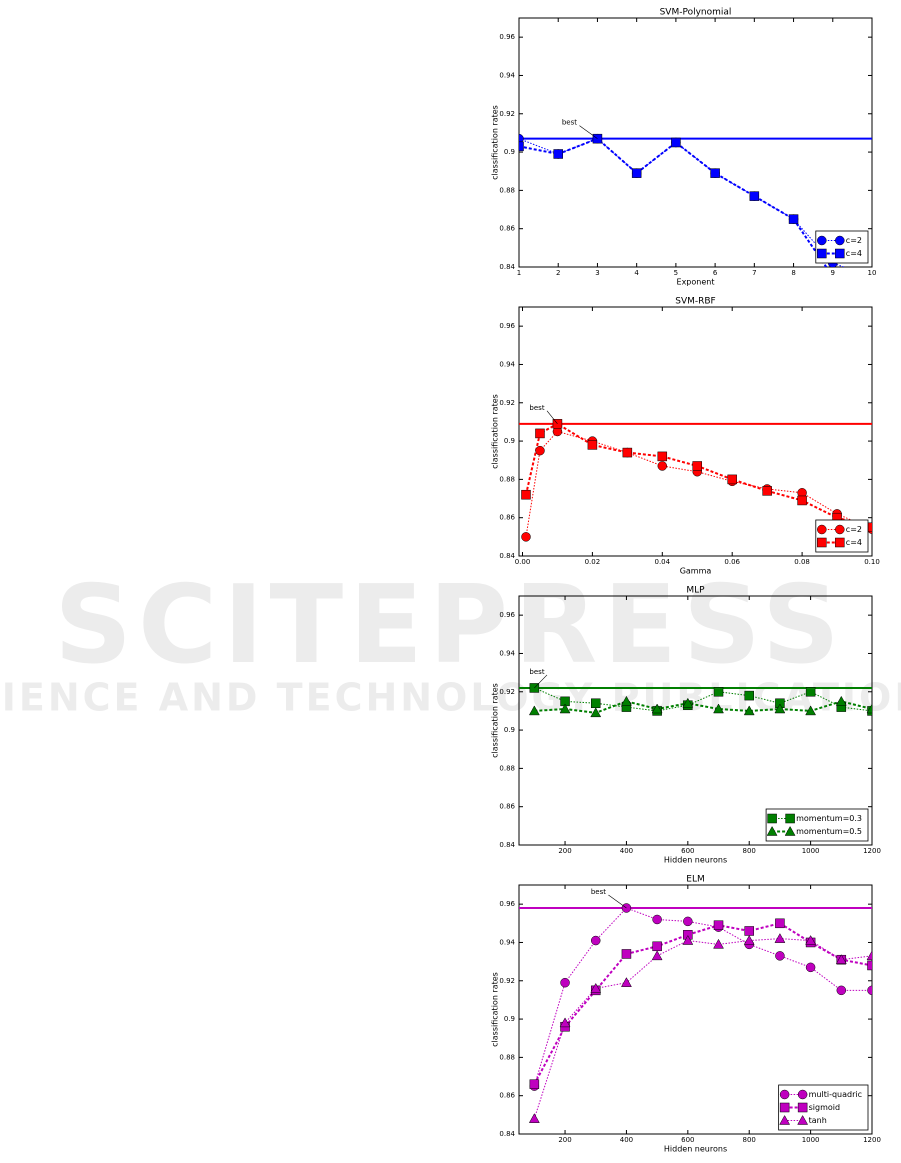 The height and width of the screenshot is (1163, 901). What do you see at coordinates (754, 273) in the screenshot?
I see `x-tick-label: 7` at bounding box center [754, 273].